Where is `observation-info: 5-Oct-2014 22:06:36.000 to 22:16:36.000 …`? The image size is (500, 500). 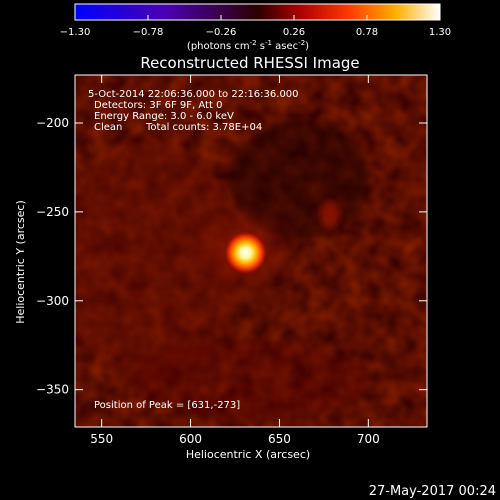 observation-info: 5-Oct-2014 22:06:36.000 to 22:16:36.000 … is located at coordinates (193, 111).